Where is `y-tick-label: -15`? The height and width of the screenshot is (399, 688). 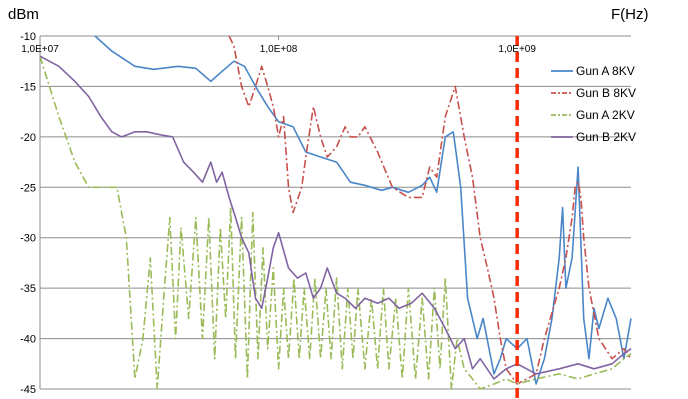 y-tick-label: -15 is located at coordinates (28, 87).